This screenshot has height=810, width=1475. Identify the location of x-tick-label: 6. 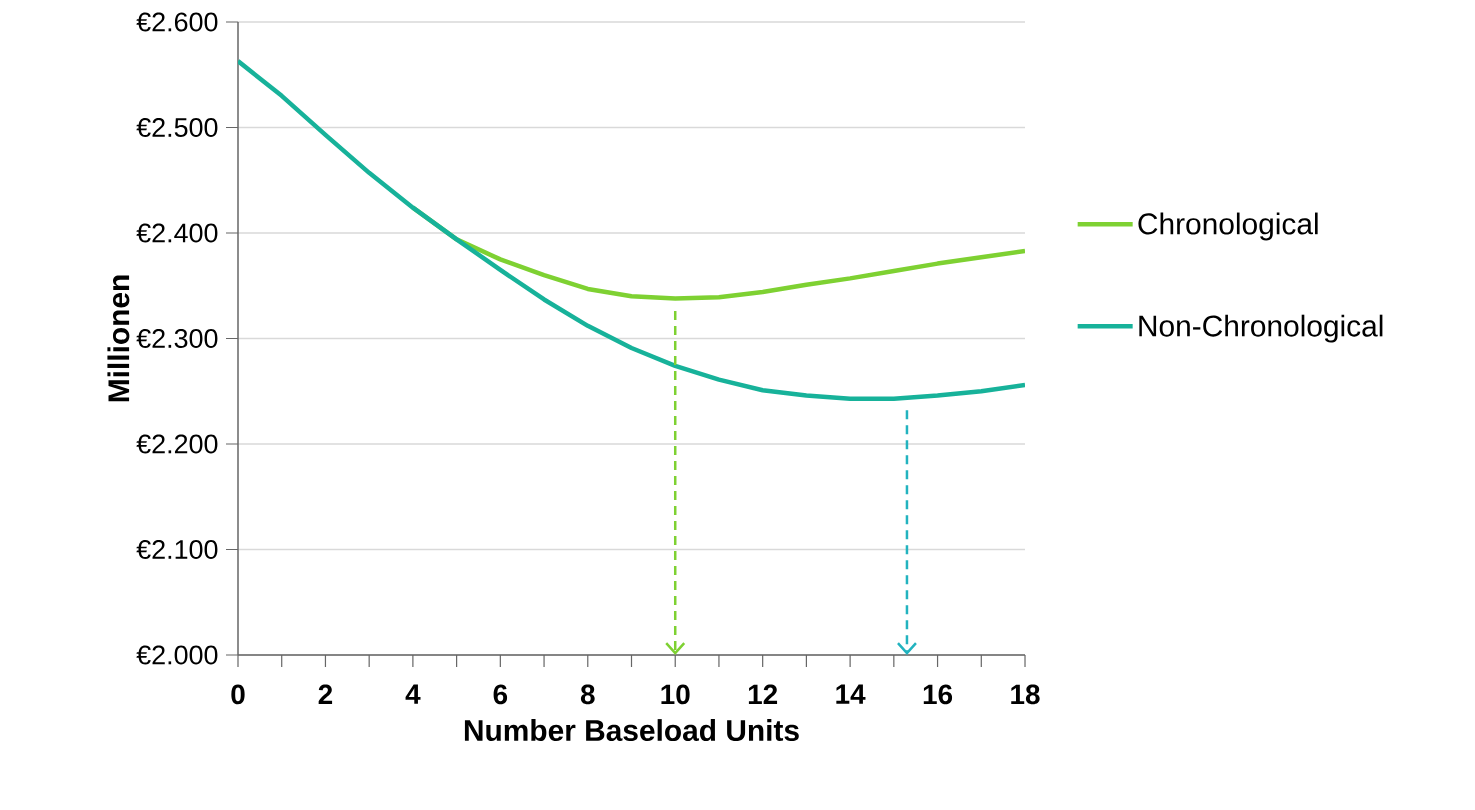
(500, 694).